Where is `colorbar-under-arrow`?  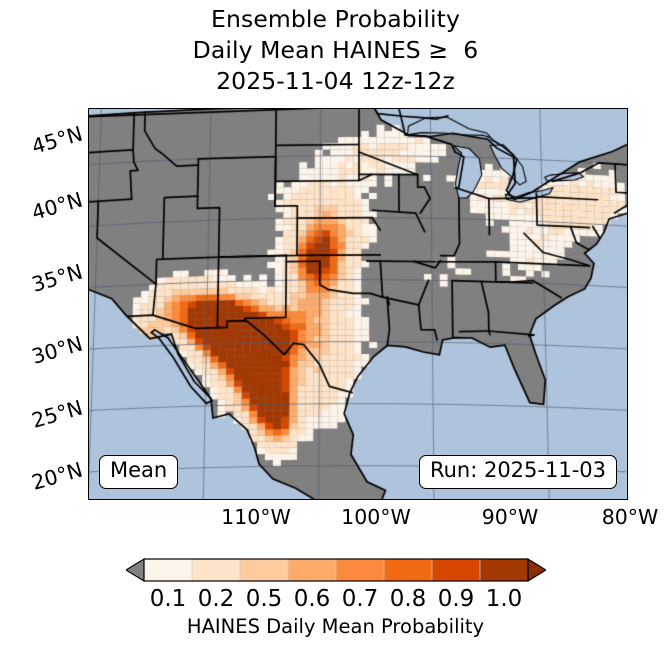 colorbar-under-arrow is located at coordinates (135, 570).